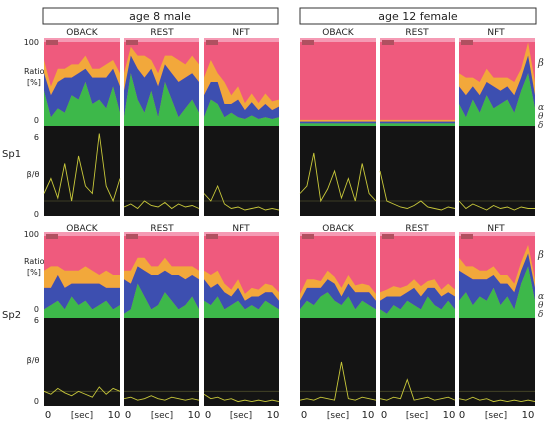 The height and width of the screenshot is (428, 550). I want to click on band-label-alpha-2: α, so click(541, 297).